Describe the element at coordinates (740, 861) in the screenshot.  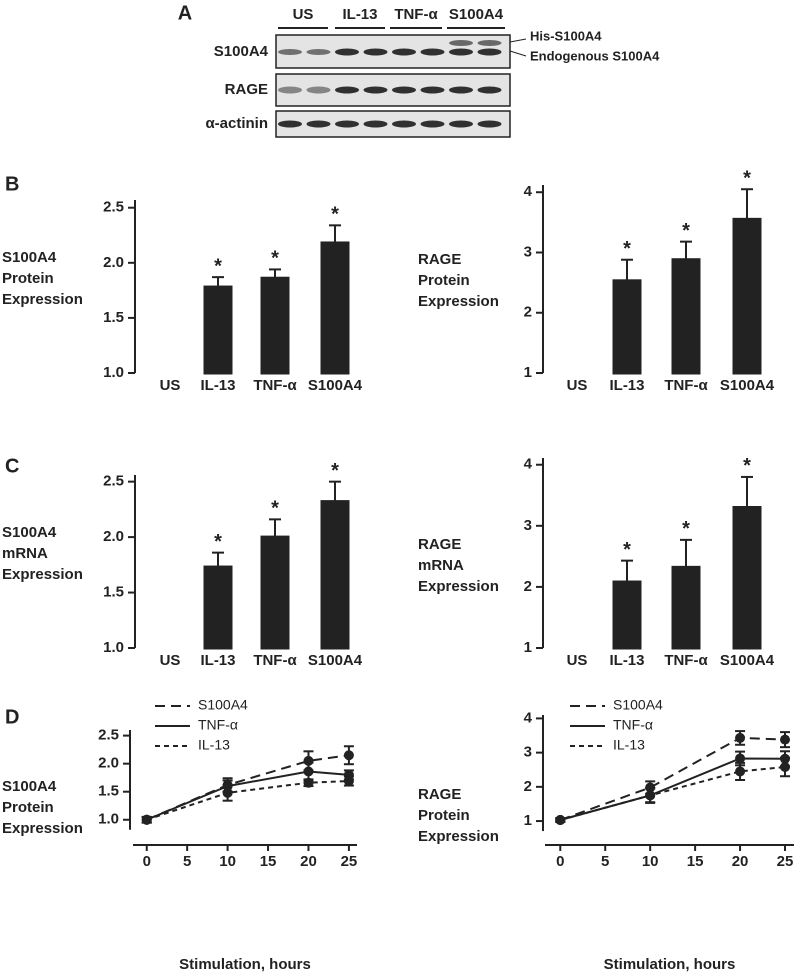
I see `x-tick-label: 20` at that location.